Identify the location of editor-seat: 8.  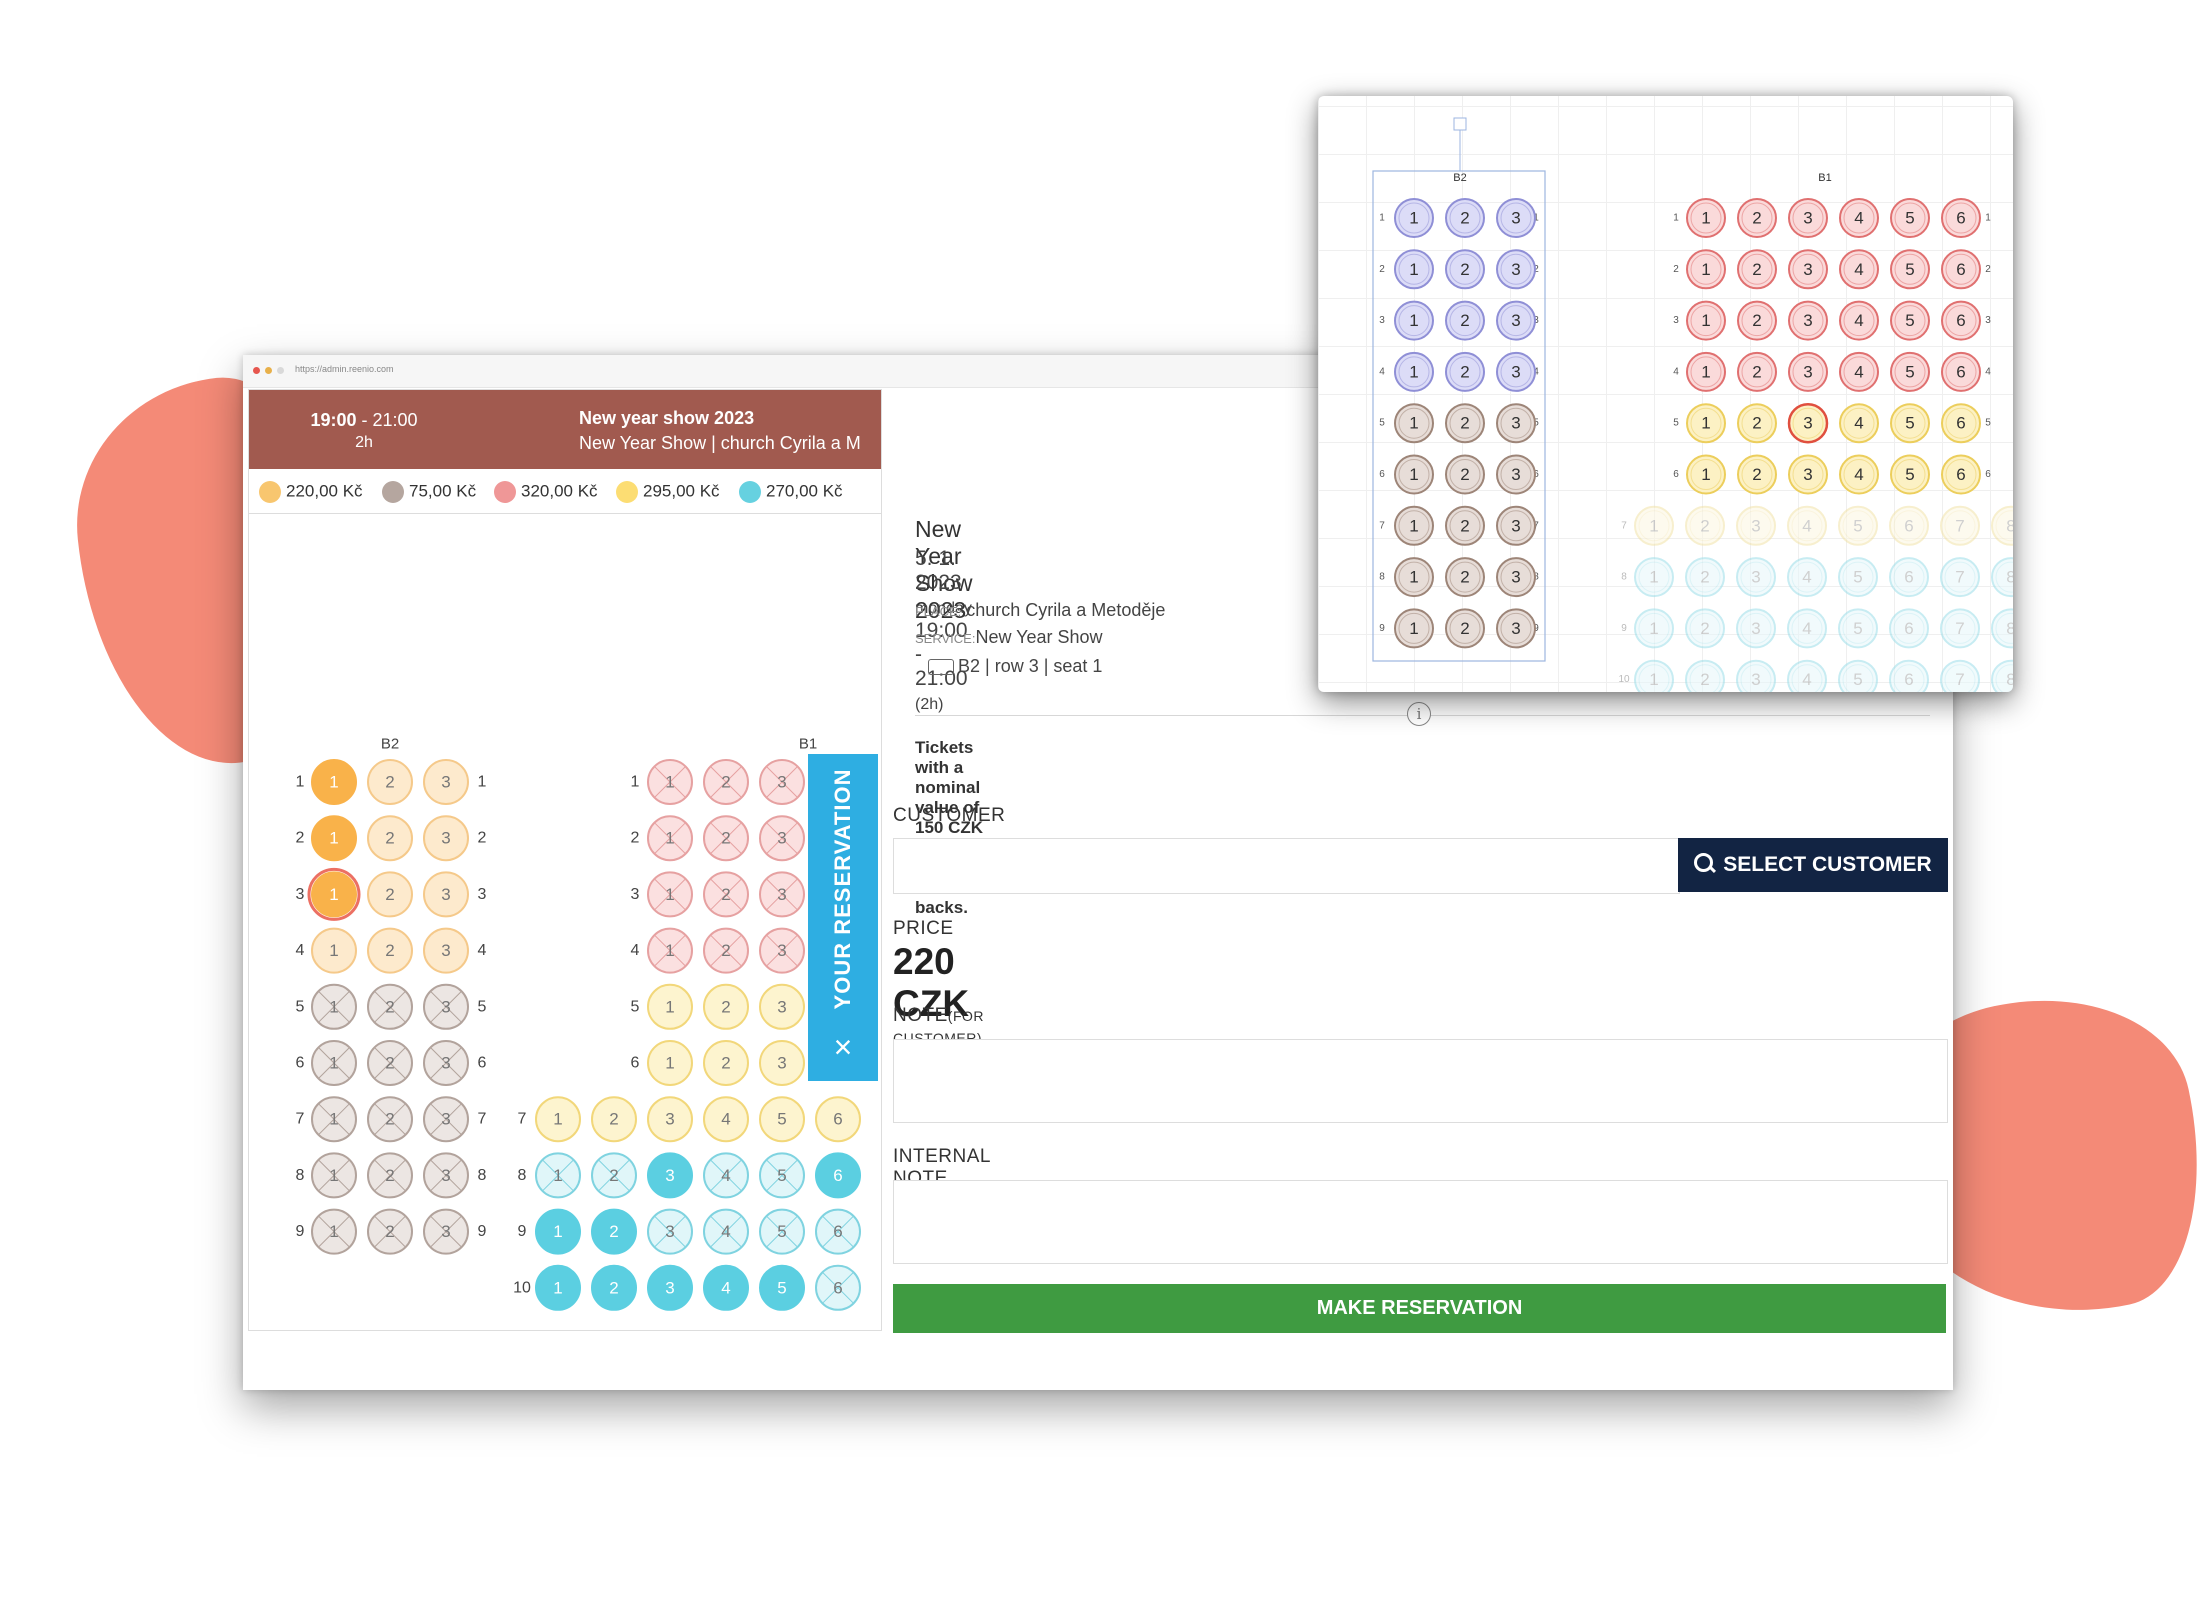
(2002, 577).